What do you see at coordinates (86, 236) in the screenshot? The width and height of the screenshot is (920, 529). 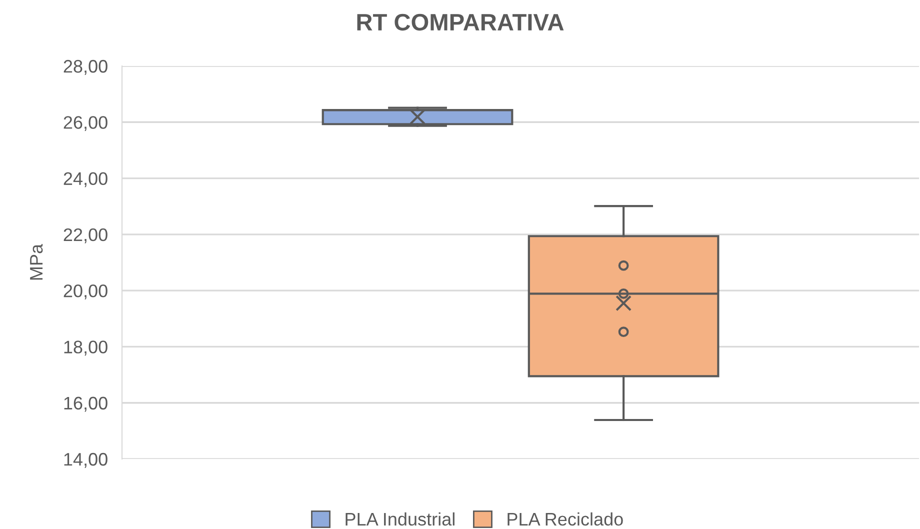 I see `y-tick-label: 22,00` at bounding box center [86, 236].